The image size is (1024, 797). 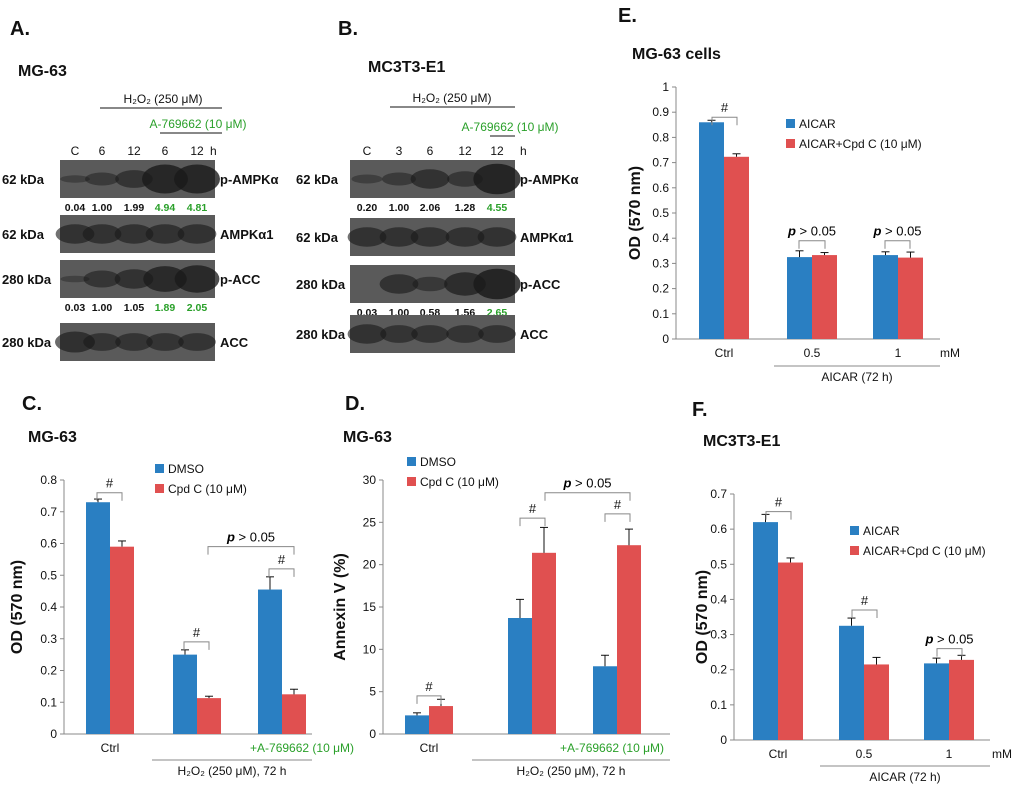 What do you see at coordinates (924, 551) in the screenshot?
I see `legend-label: AICAR+Cpd C (10 μM)` at bounding box center [924, 551].